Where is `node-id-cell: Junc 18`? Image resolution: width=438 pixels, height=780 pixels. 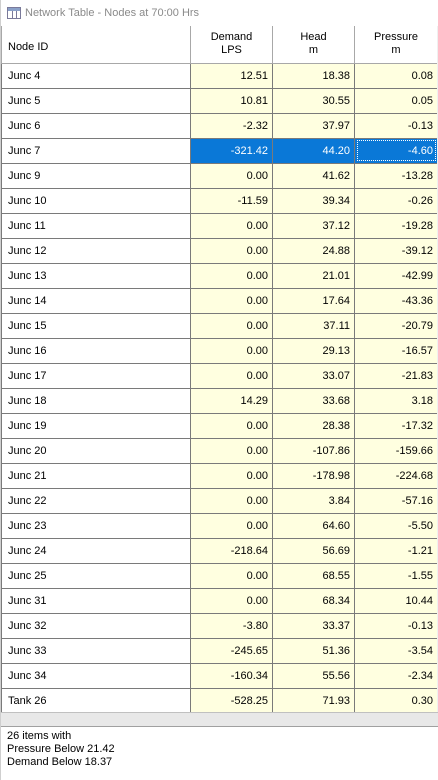
node-id-cell: Junc 18 is located at coordinates (96, 401).